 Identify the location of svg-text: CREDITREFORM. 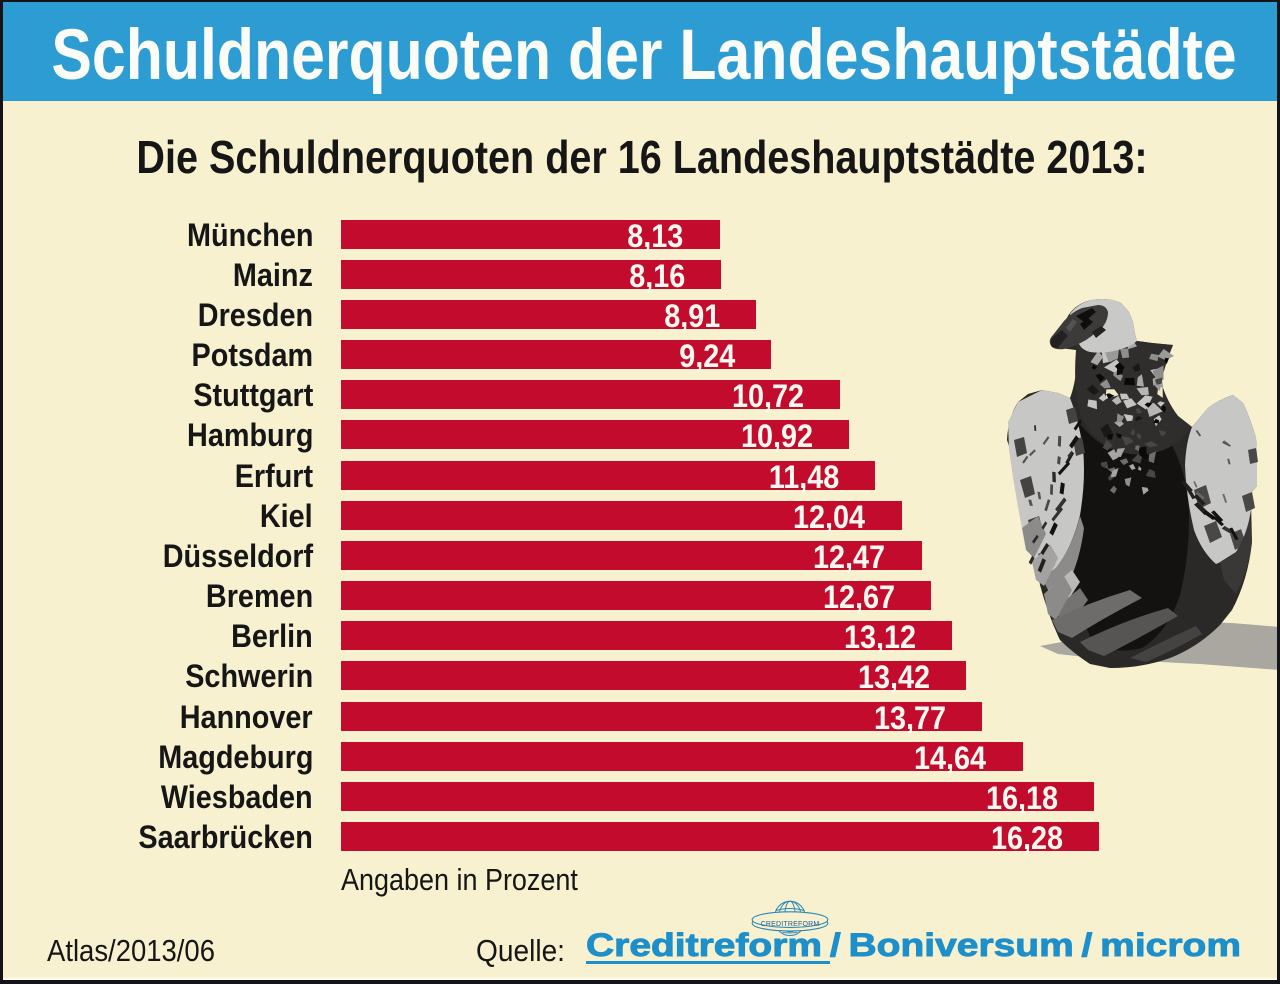
(790, 924).